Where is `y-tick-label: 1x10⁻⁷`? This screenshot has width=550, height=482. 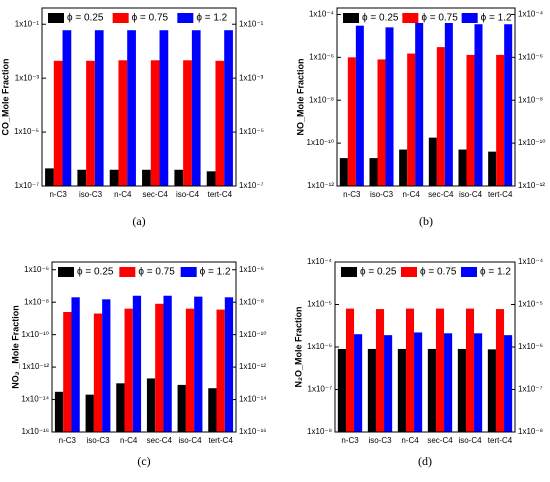
y-tick-label: 1x10⁻⁷ is located at coordinates (320, 389).